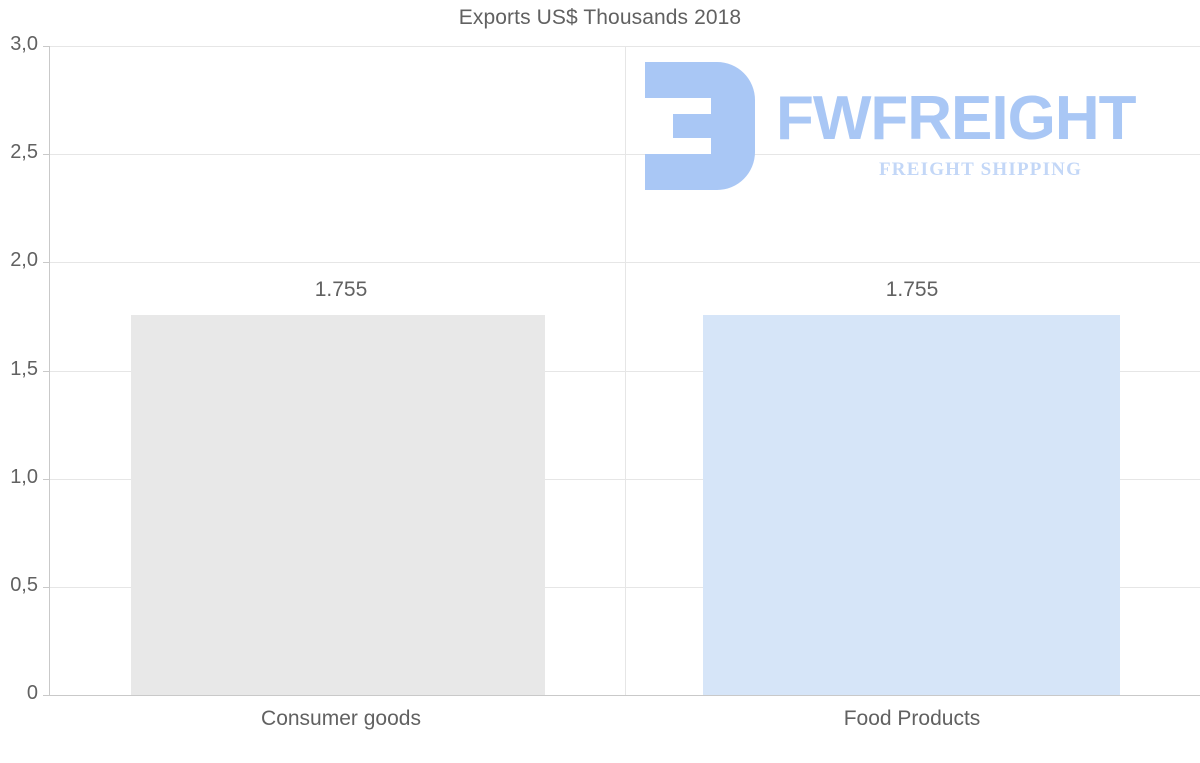 This screenshot has width=1200, height=763. I want to click on bar-value-label-consumer-goods: 1.755, so click(341, 289).